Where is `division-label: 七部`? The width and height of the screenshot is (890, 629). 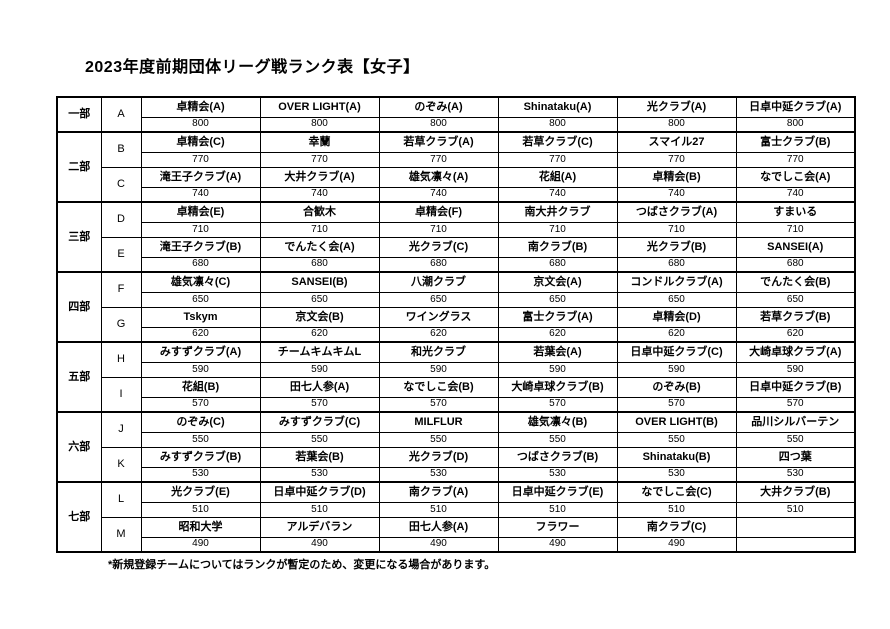 division-label: 七部 is located at coordinates (79, 517).